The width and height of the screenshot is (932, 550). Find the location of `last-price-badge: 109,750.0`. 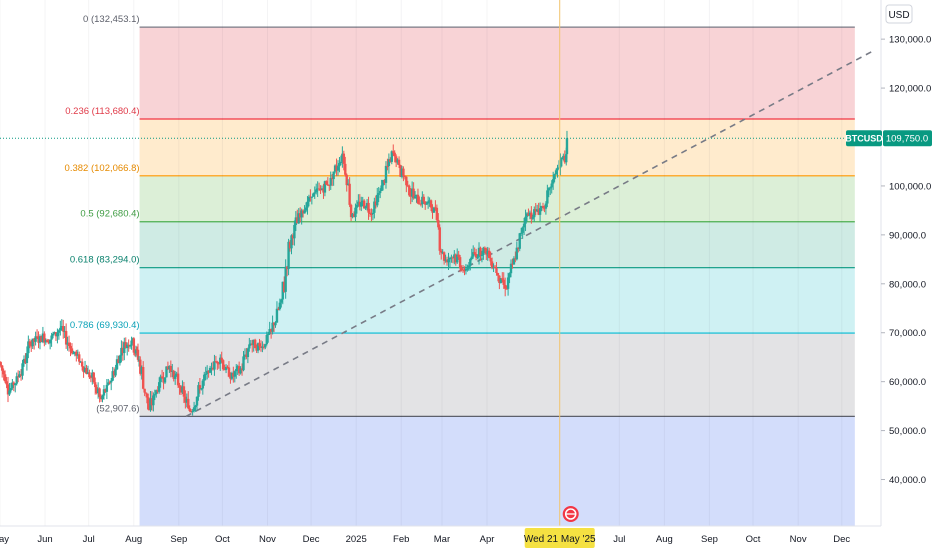

last-price-badge: 109,750.0 is located at coordinates (907, 138).